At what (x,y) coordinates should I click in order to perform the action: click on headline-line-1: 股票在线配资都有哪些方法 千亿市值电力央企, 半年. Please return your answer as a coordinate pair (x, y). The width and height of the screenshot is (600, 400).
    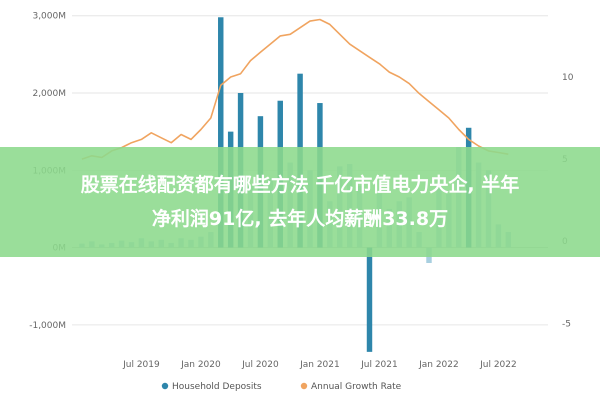
    Looking at the image, I should click on (300, 185).